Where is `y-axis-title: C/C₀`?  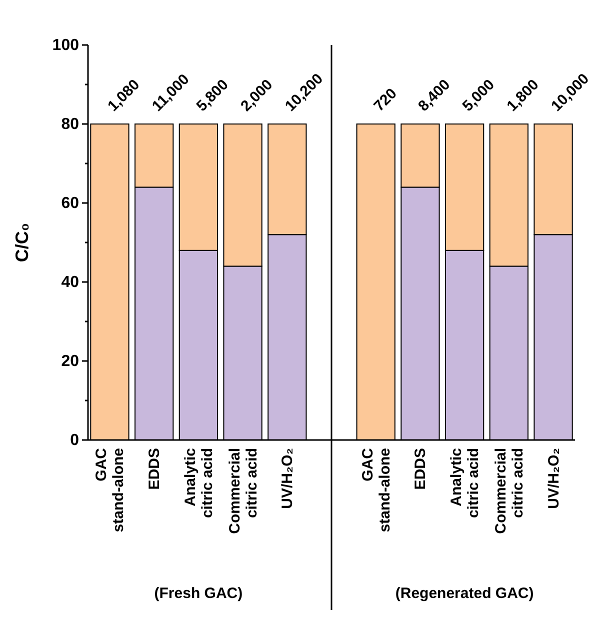 y-axis-title: C/C₀ is located at coordinates (22, 242).